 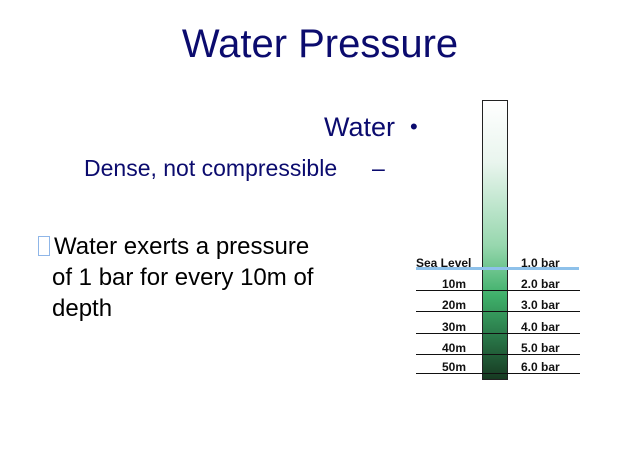 What do you see at coordinates (453, 367) in the screenshot?
I see `depth-label: 50m` at bounding box center [453, 367].